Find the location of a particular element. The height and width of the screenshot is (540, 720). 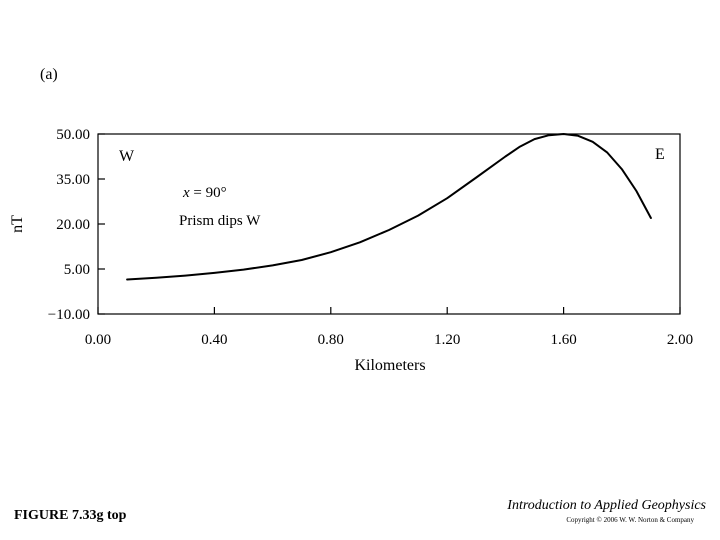

y-tick-label: −10.00 is located at coordinates (69, 315).